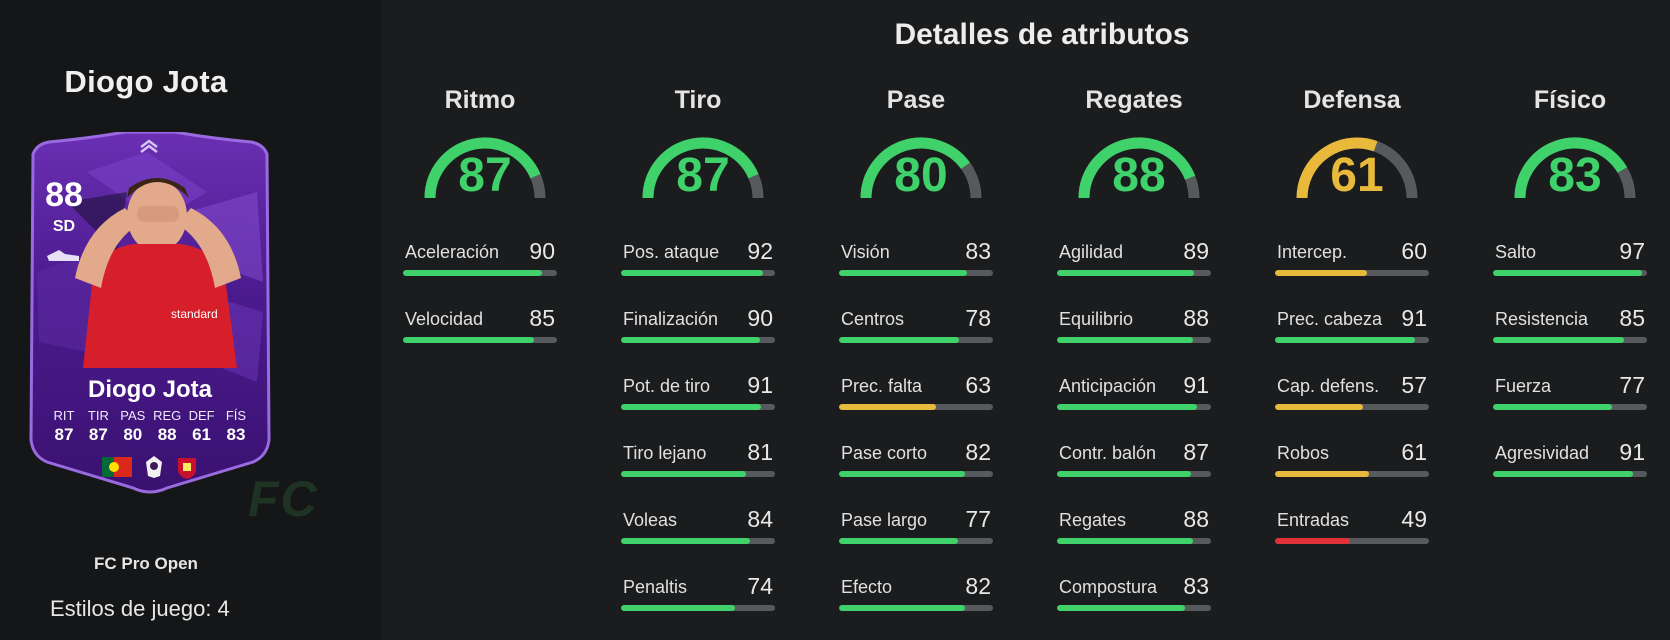 The height and width of the screenshot is (640, 1670). Describe the element at coordinates (1414, 452) in the screenshot. I see `stat-value: 61` at that location.